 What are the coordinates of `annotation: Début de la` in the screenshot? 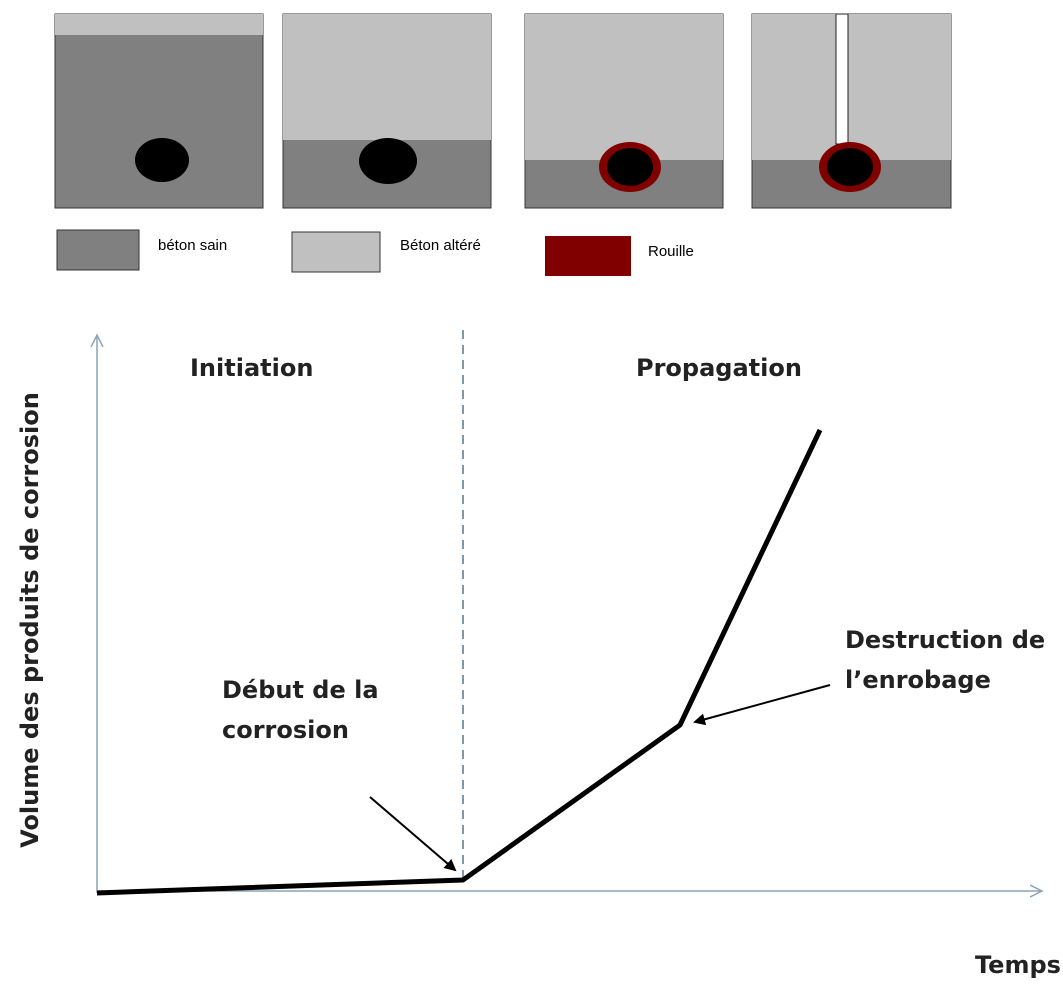 It's located at (300, 690).